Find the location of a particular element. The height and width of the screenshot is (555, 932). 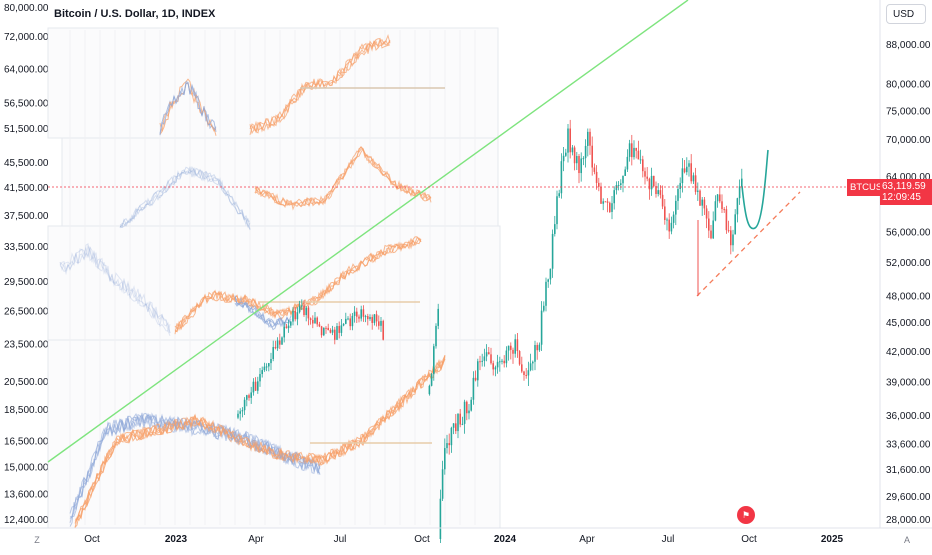

left-axis-tick-6: 41,500.00 is located at coordinates (26, 188).